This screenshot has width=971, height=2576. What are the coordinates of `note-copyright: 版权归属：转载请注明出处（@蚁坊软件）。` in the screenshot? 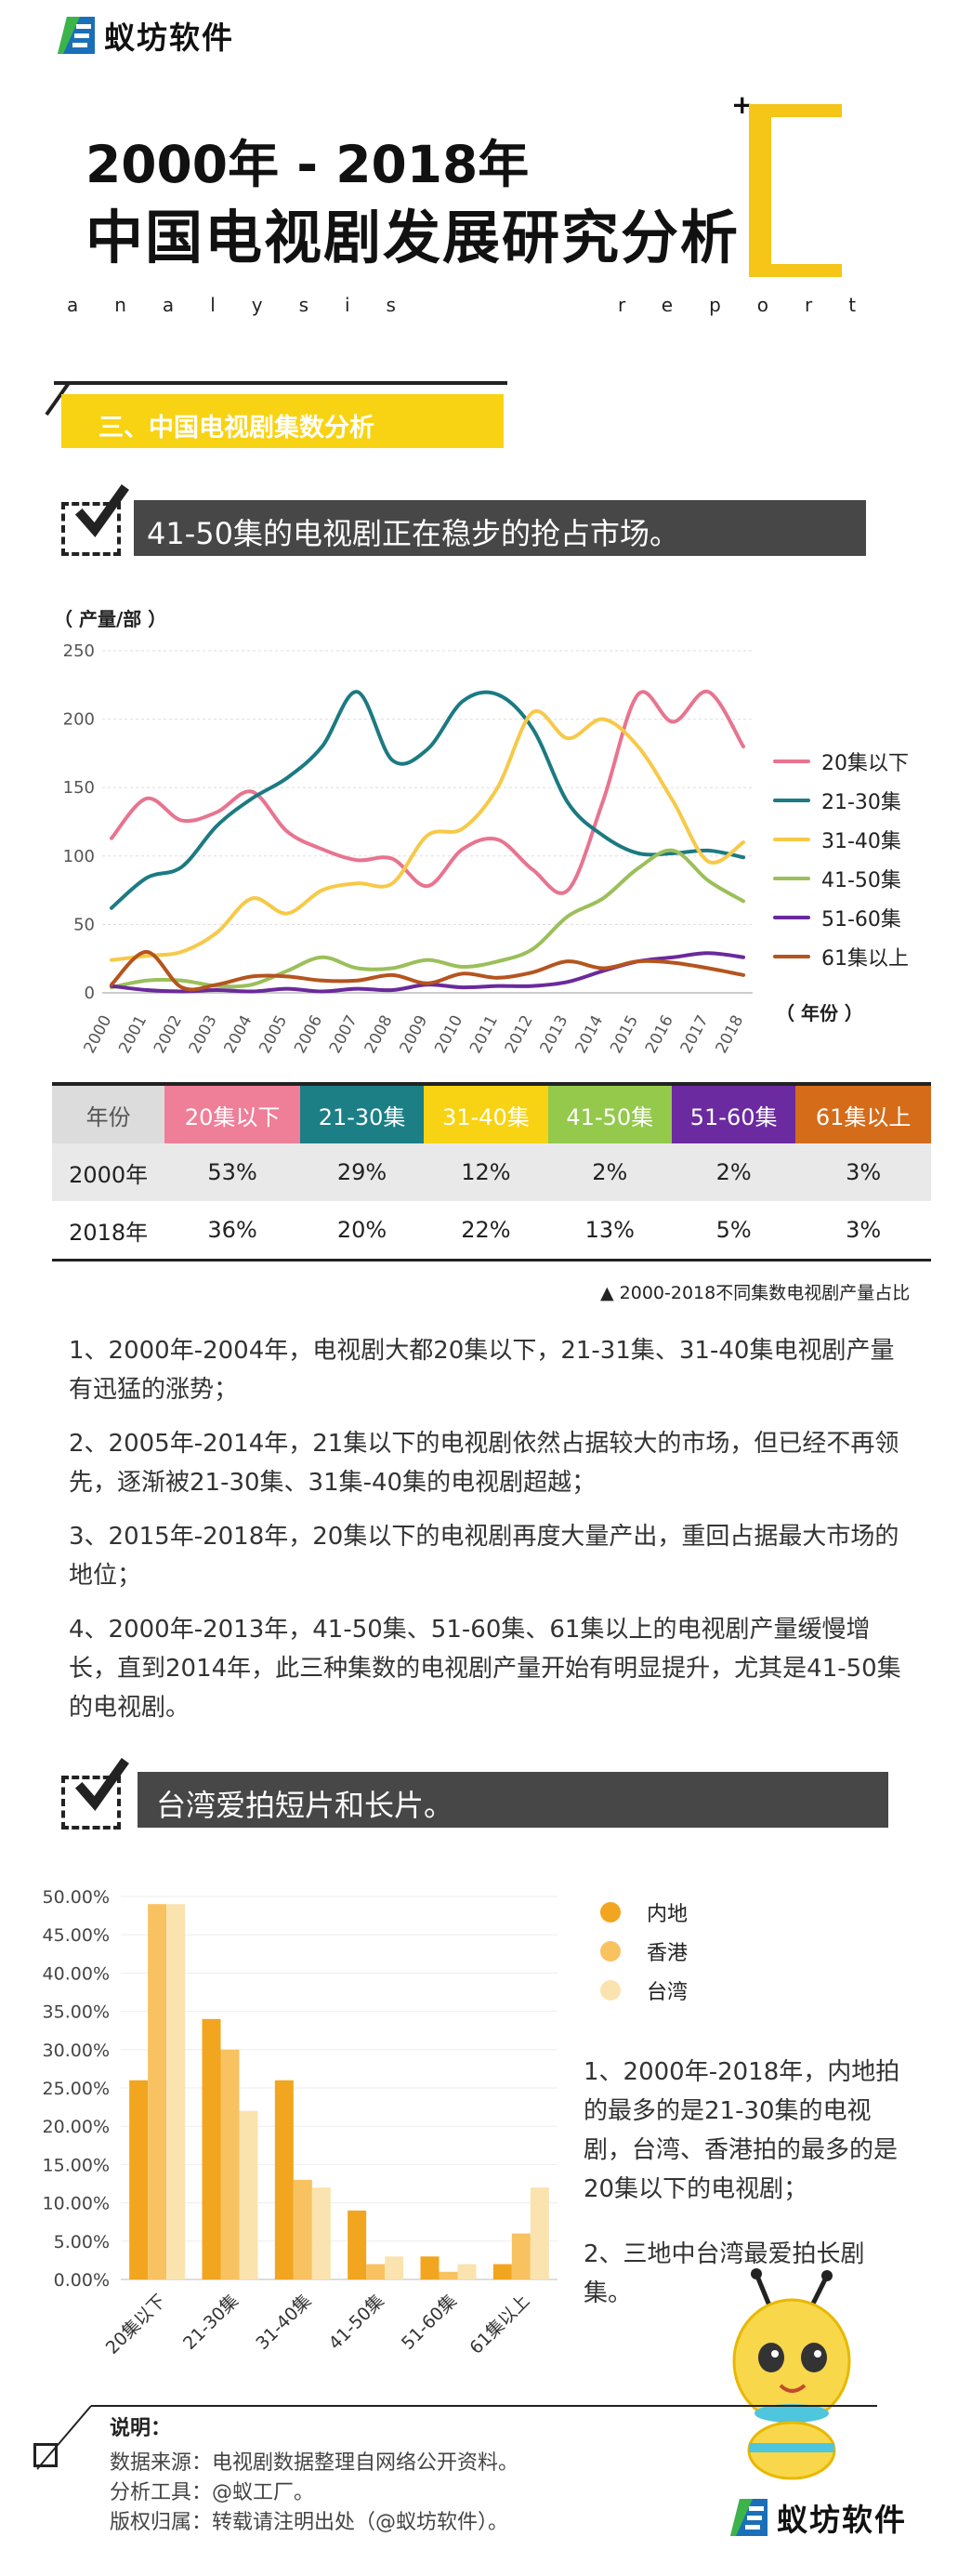 It's located at (309, 2522).